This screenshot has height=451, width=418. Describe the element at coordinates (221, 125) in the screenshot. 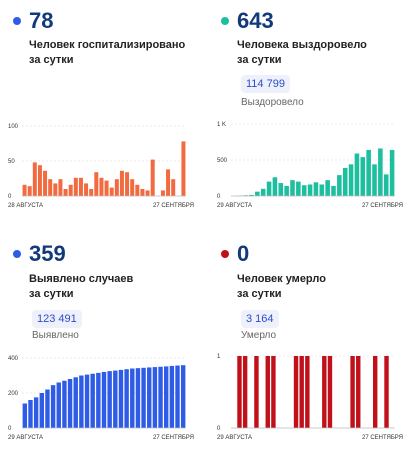

I see `y-tick-label: 1 K` at that location.